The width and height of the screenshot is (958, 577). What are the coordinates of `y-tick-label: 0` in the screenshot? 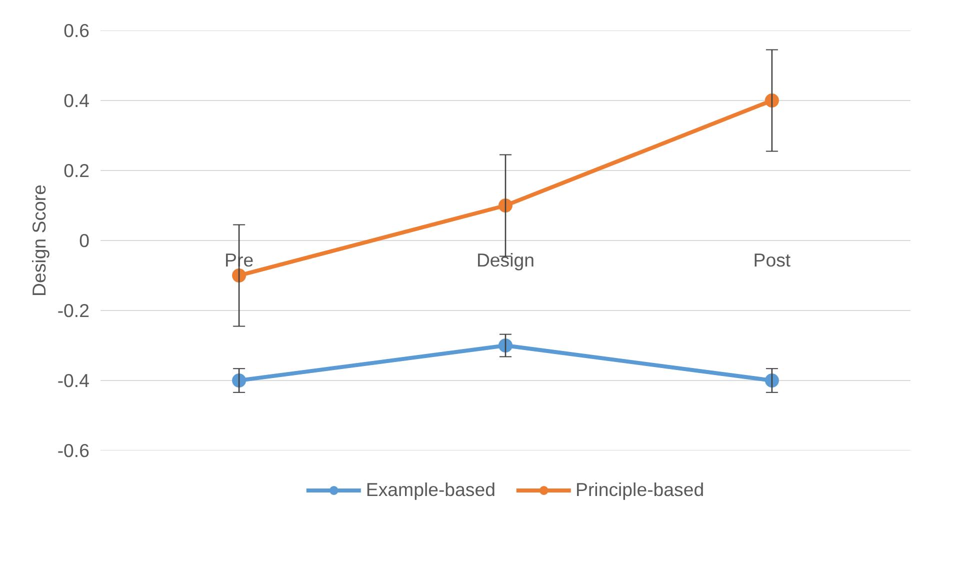 It's located at (84, 240).